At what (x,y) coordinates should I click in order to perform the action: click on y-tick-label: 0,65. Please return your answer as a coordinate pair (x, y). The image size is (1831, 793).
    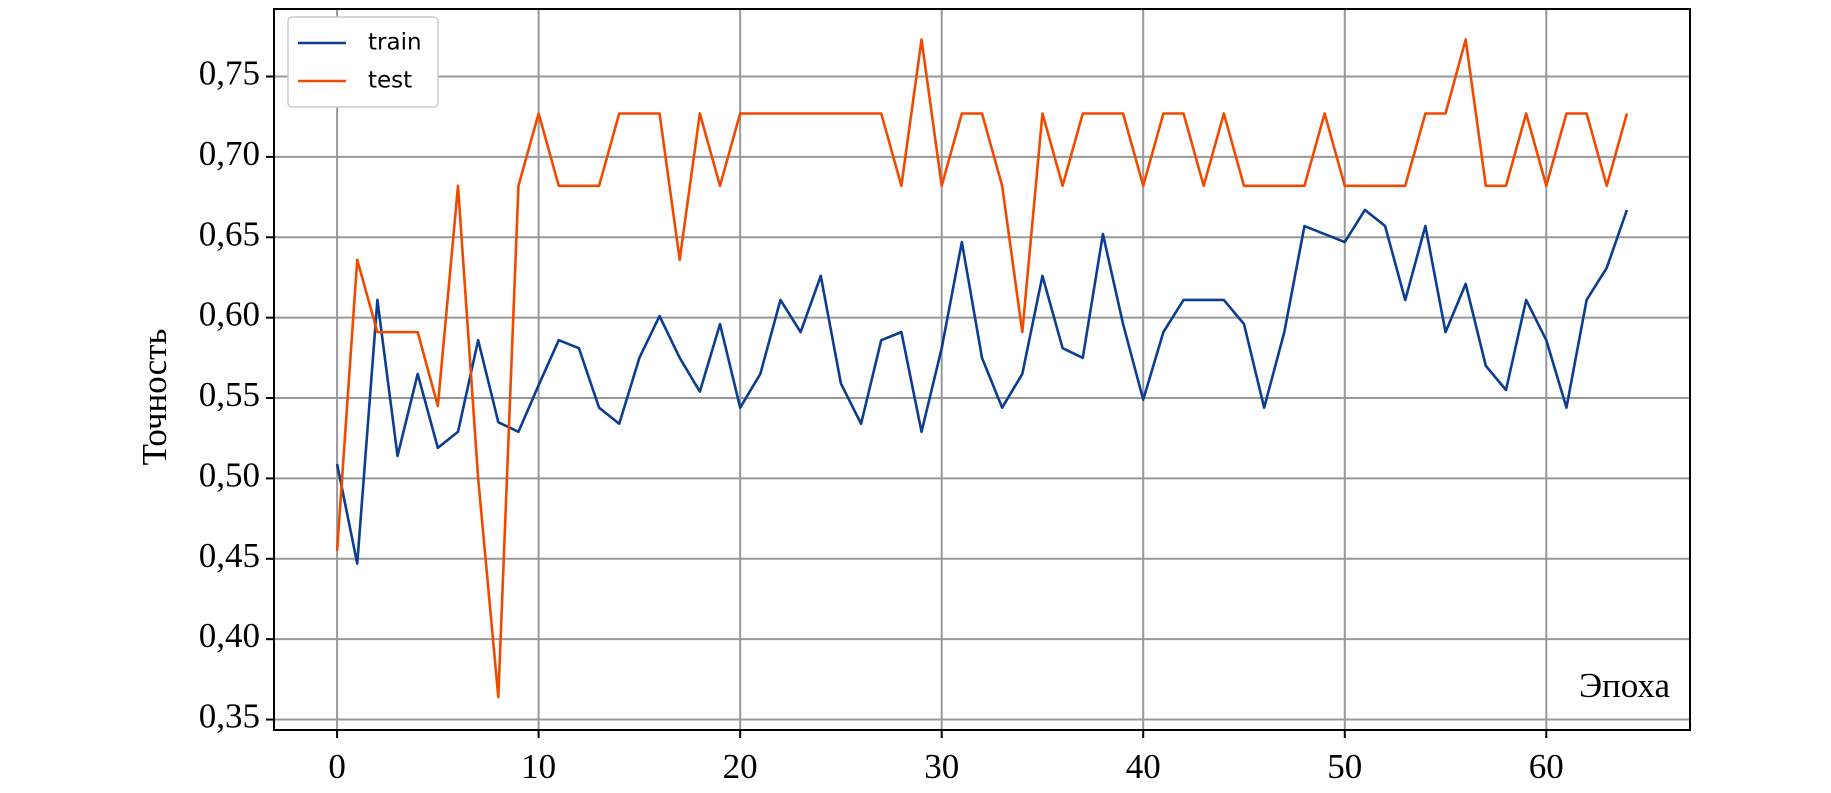
    Looking at the image, I should click on (229, 233).